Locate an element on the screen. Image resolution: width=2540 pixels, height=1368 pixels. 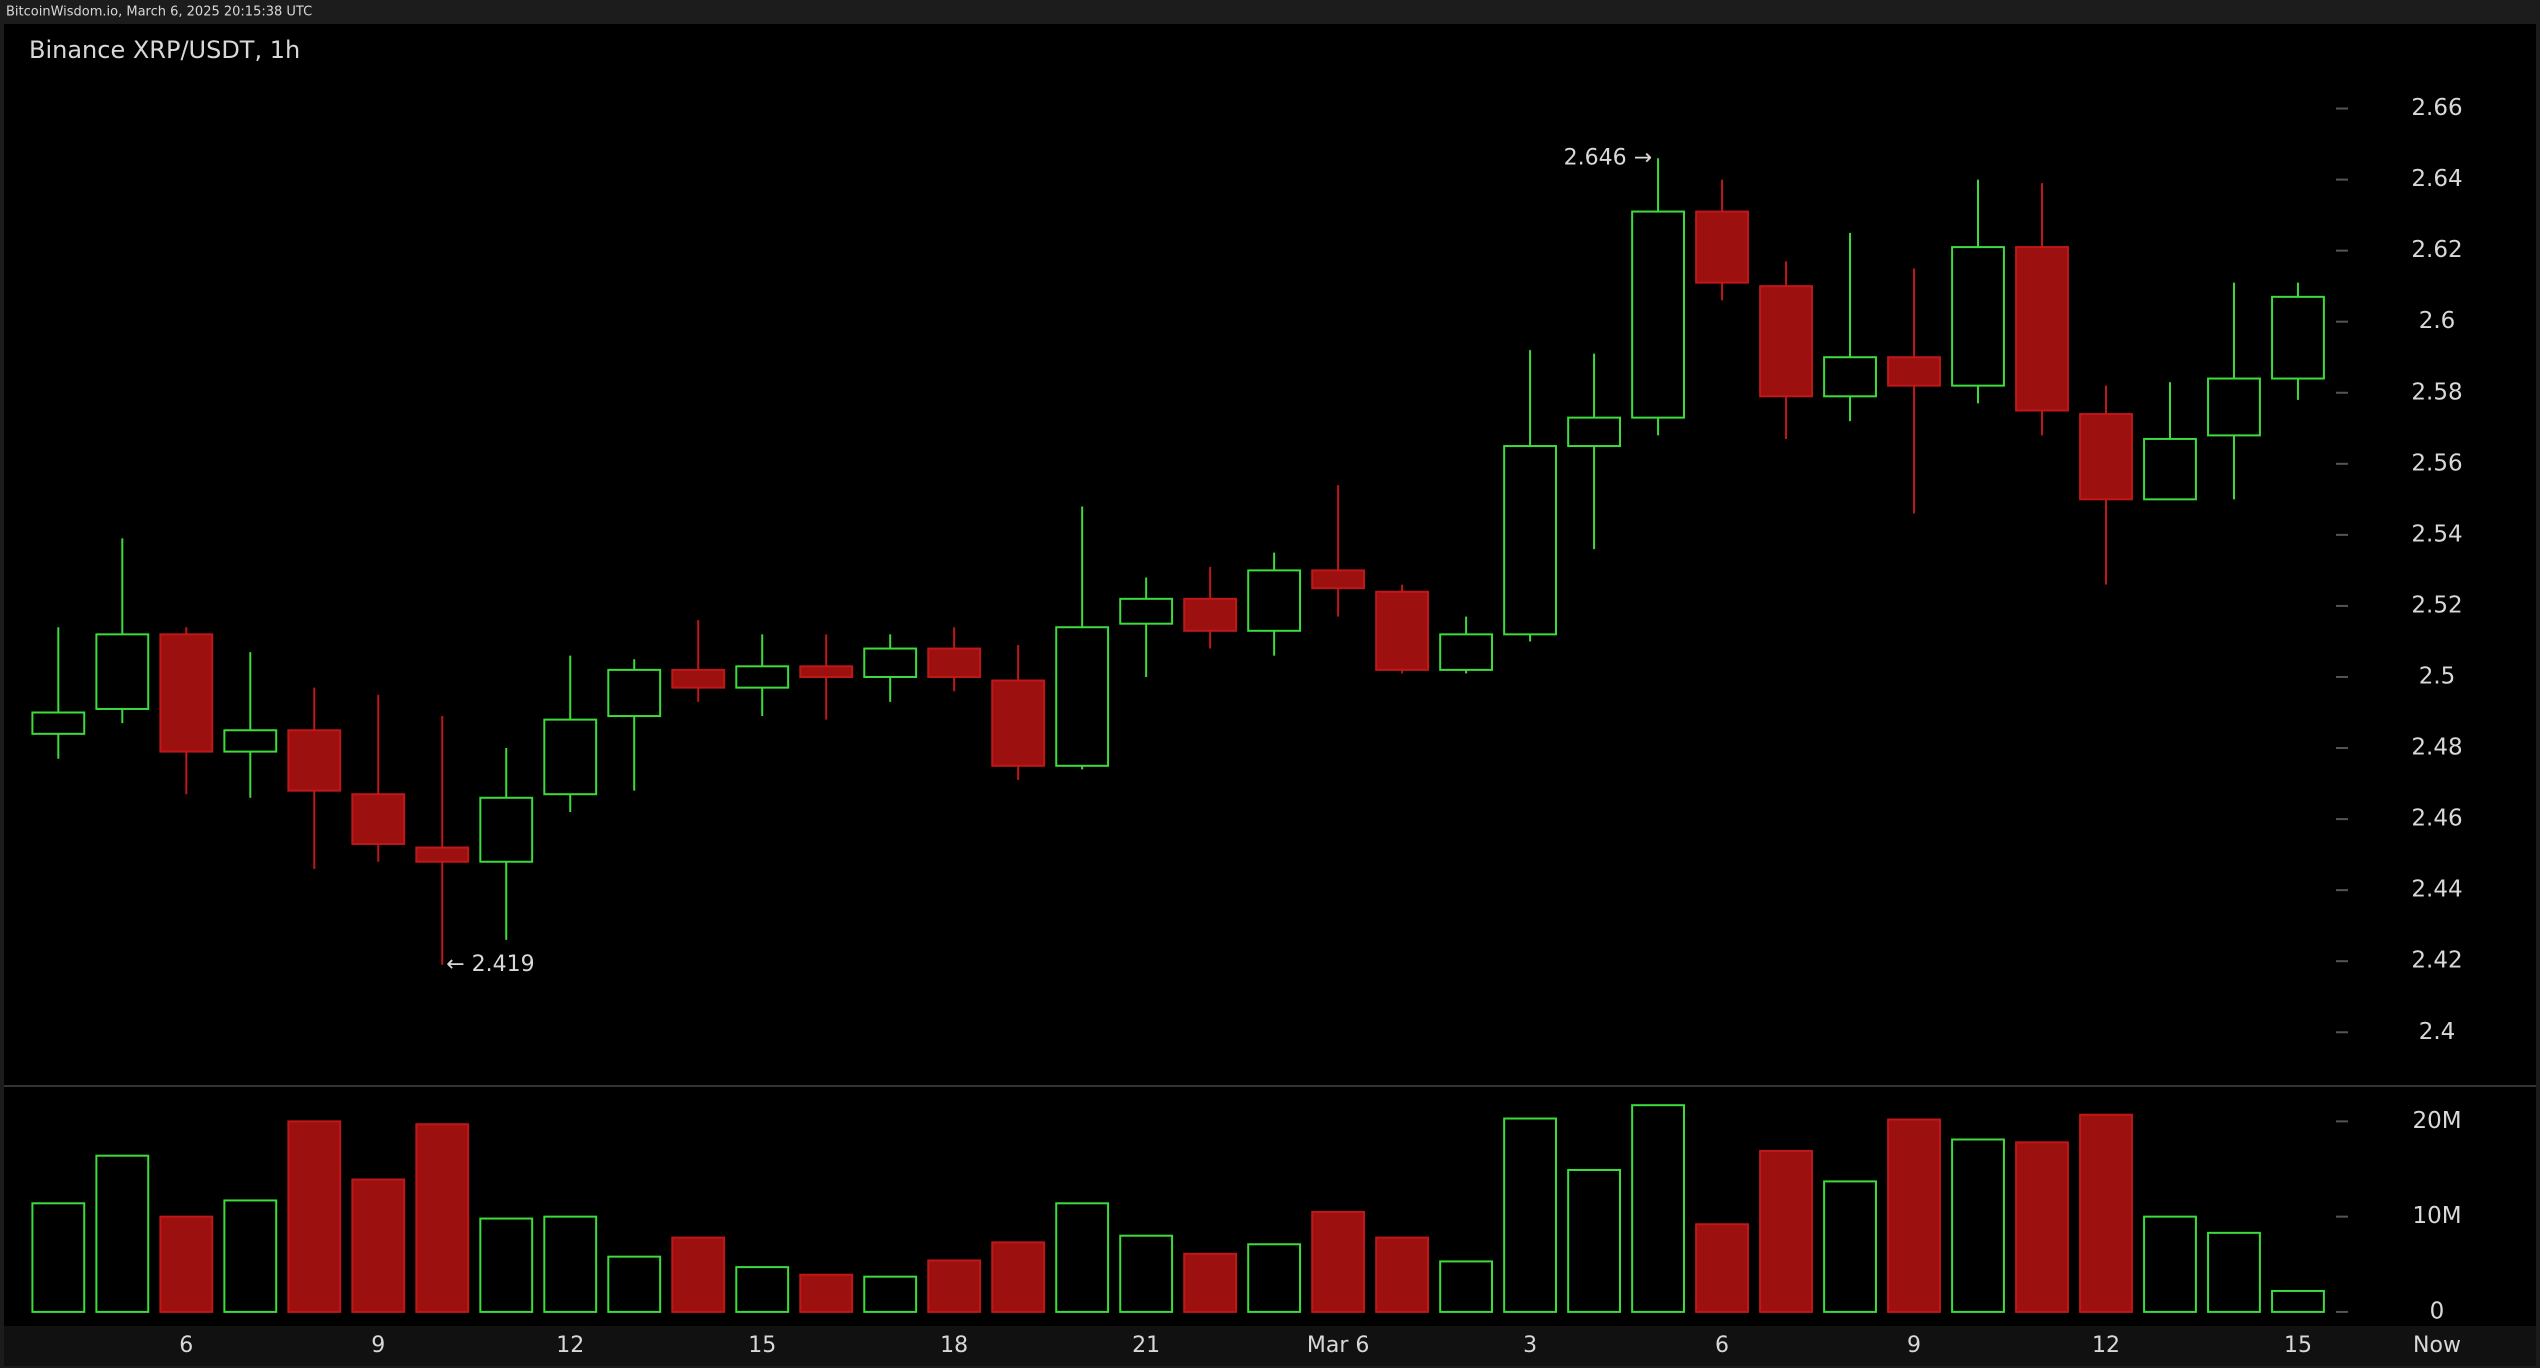
max-annotation: 2.646 → is located at coordinates (1608, 157).